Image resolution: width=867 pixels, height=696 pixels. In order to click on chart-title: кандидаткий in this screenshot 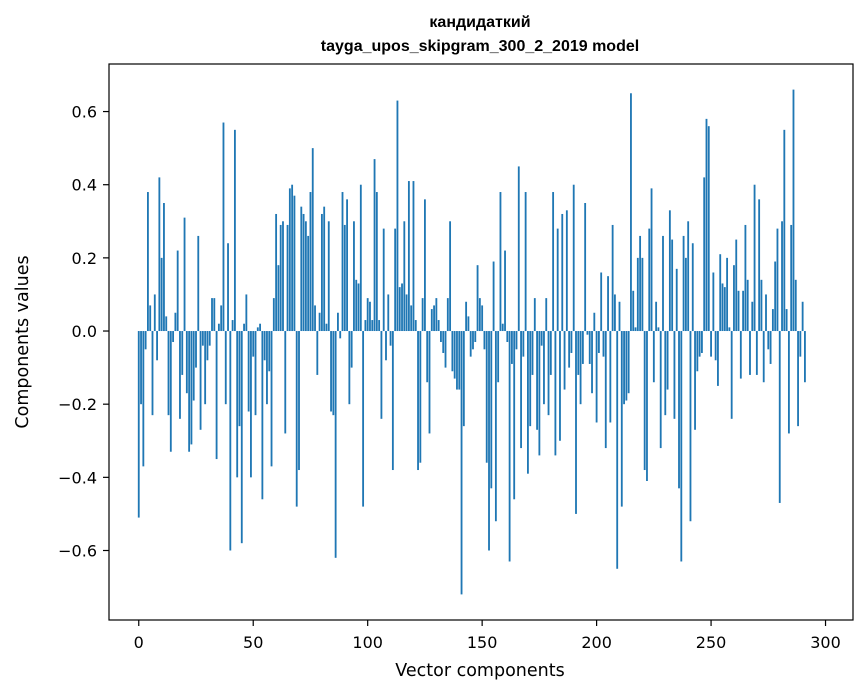, I will do `click(479, 22)`.